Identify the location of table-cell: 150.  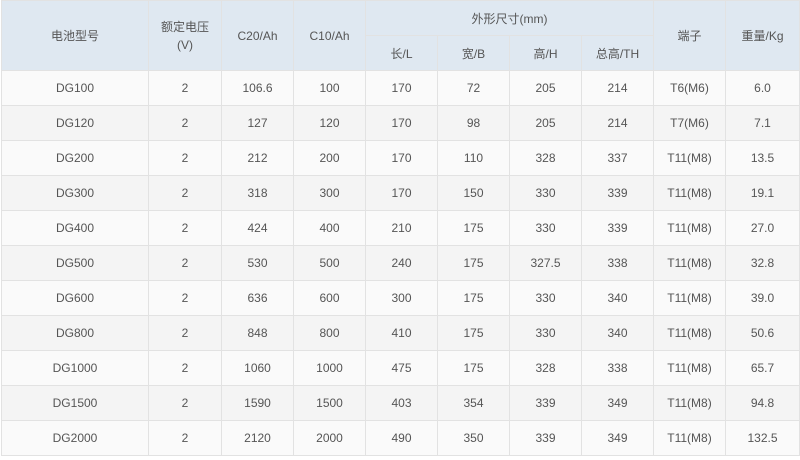
(473, 193).